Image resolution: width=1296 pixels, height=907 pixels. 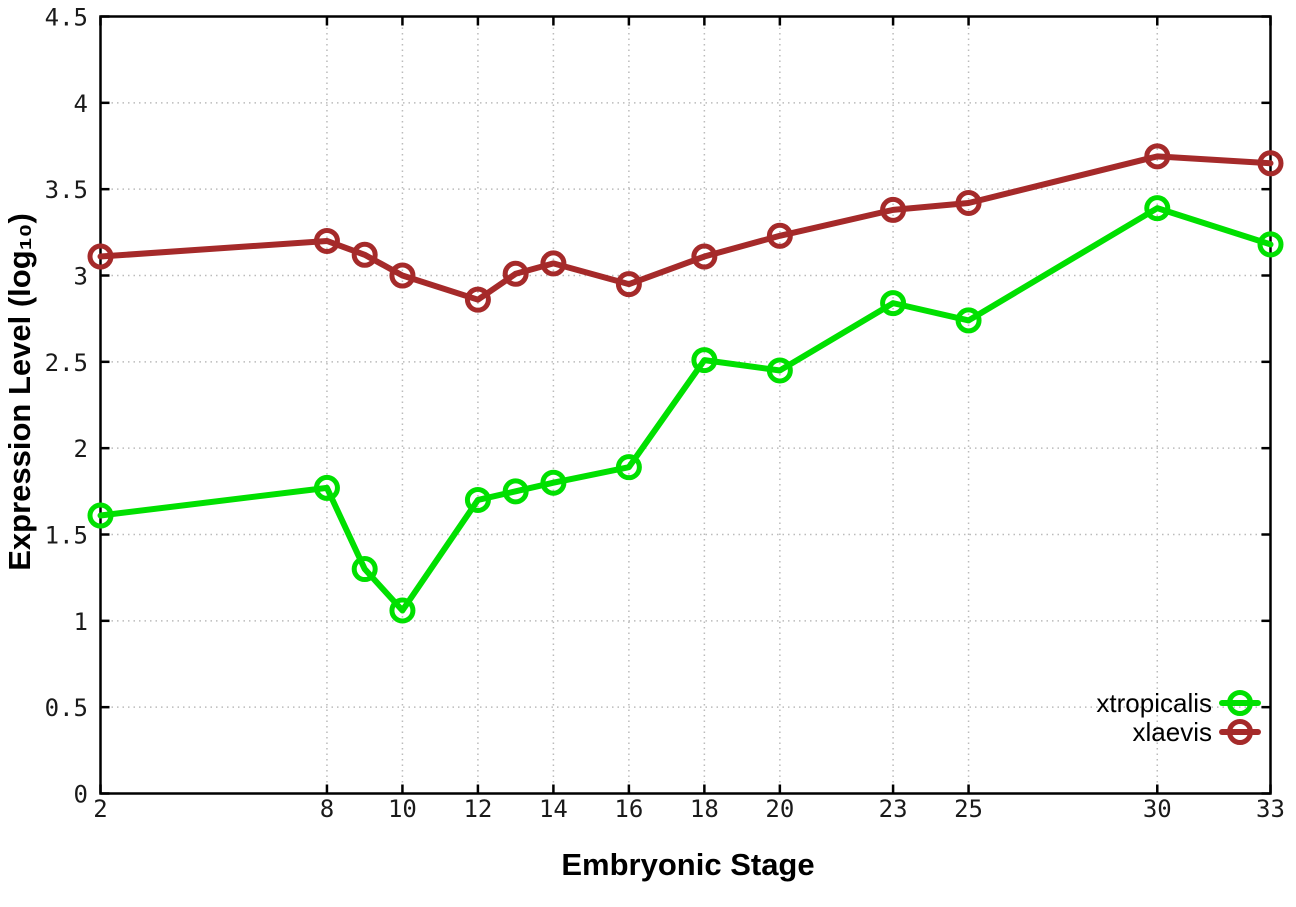 I want to click on y-tick-label: 4.5, so click(x=66, y=18).